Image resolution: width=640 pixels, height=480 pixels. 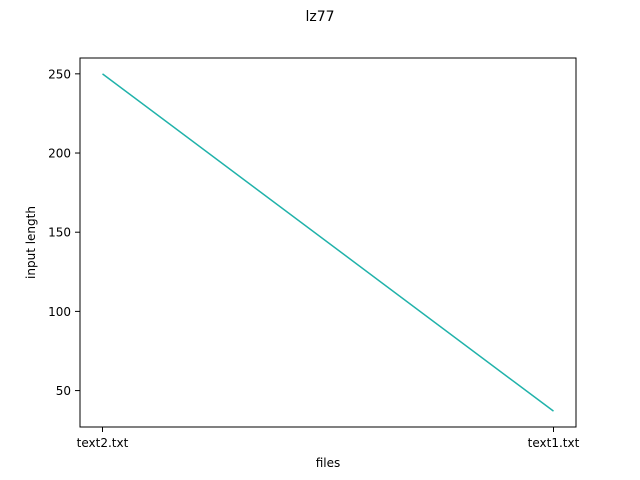 I want to click on x-tick-label: text2.txt, so click(x=103, y=443).